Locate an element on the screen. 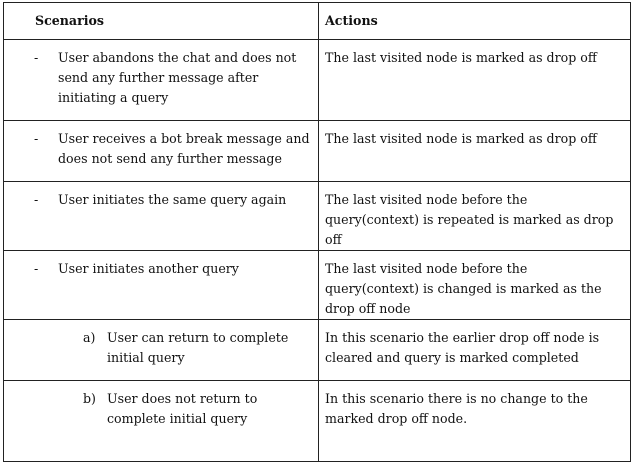  scenario-cell: - User initiates the same query again is located at coordinates (161, 216).